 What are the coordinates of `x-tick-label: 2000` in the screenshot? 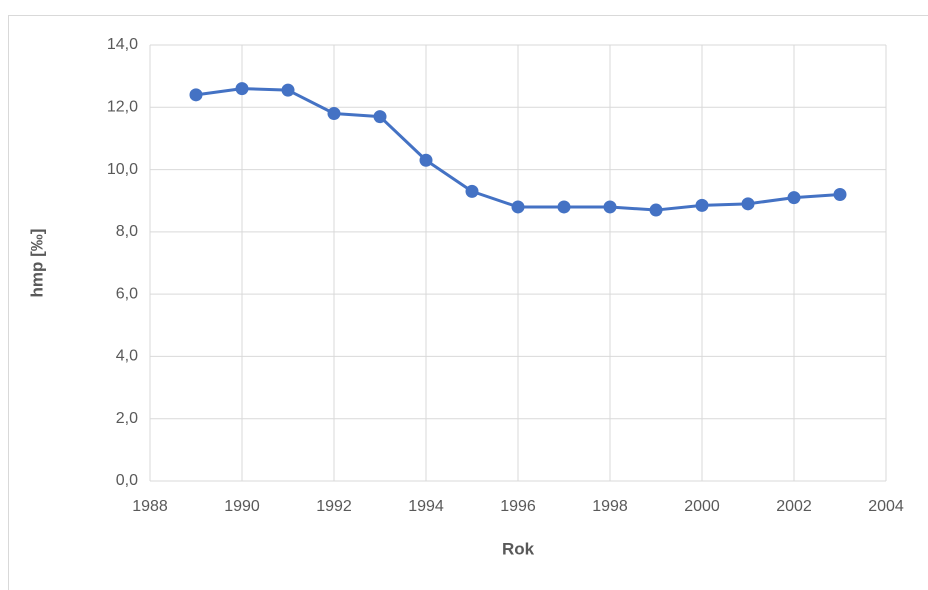 It's located at (702, 506).